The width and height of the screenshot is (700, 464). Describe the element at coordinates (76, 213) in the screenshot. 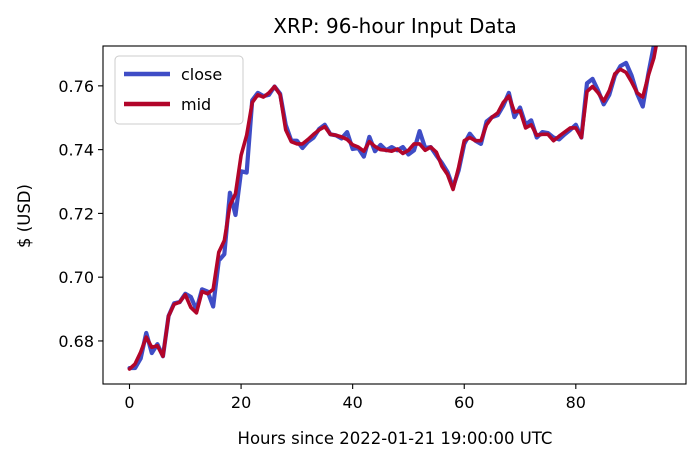

I see `y-tick-label: 0.72` at that location.